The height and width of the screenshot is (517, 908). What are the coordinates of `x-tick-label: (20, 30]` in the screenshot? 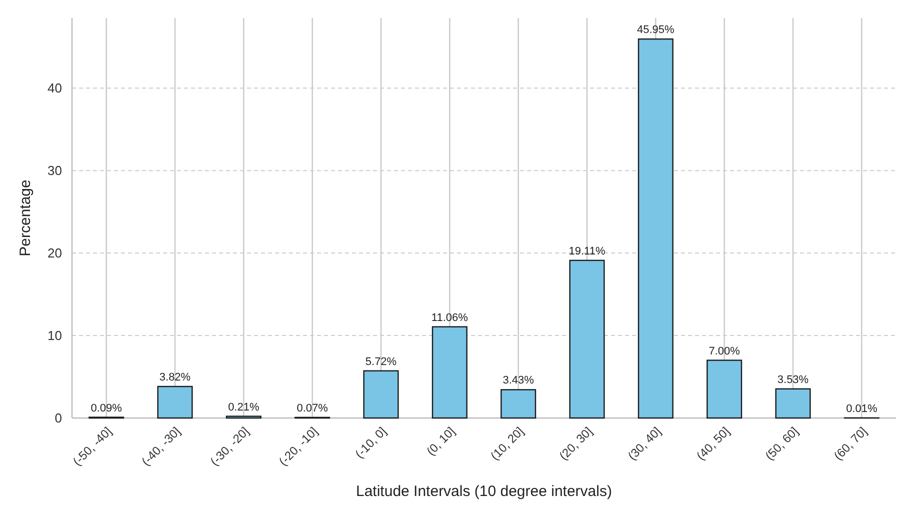 It's located at (576, 443).